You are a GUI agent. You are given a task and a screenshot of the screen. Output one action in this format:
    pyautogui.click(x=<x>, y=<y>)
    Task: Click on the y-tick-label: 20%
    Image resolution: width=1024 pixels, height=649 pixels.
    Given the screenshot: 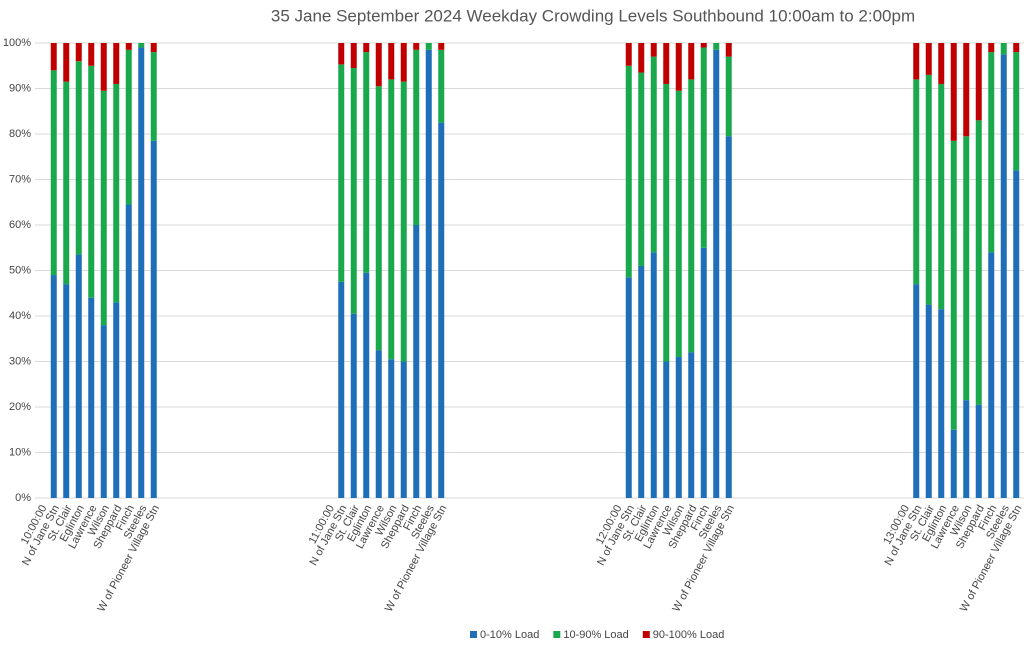 What is the action you would take?
    pyautogui.click(x=20, y=407)
    